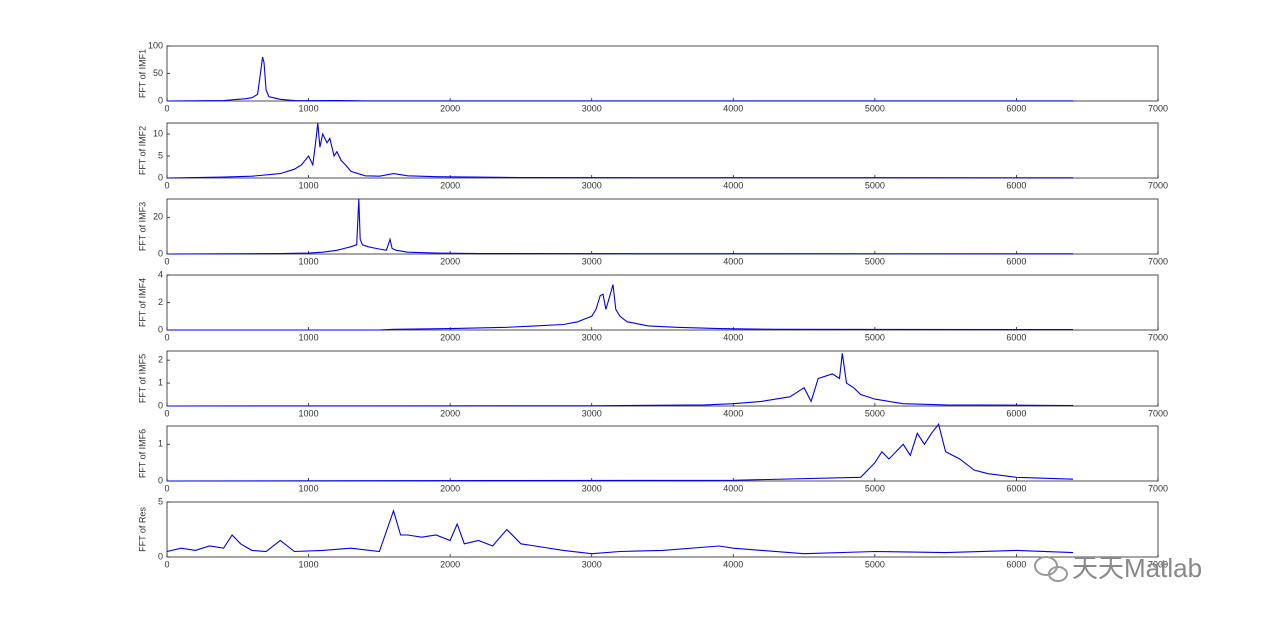 The image size is (1280, 630). What do you see at coordinates (155, 45) in the screenshot?
I see `y-tick-label: 100` at bounding box center [155, 45].